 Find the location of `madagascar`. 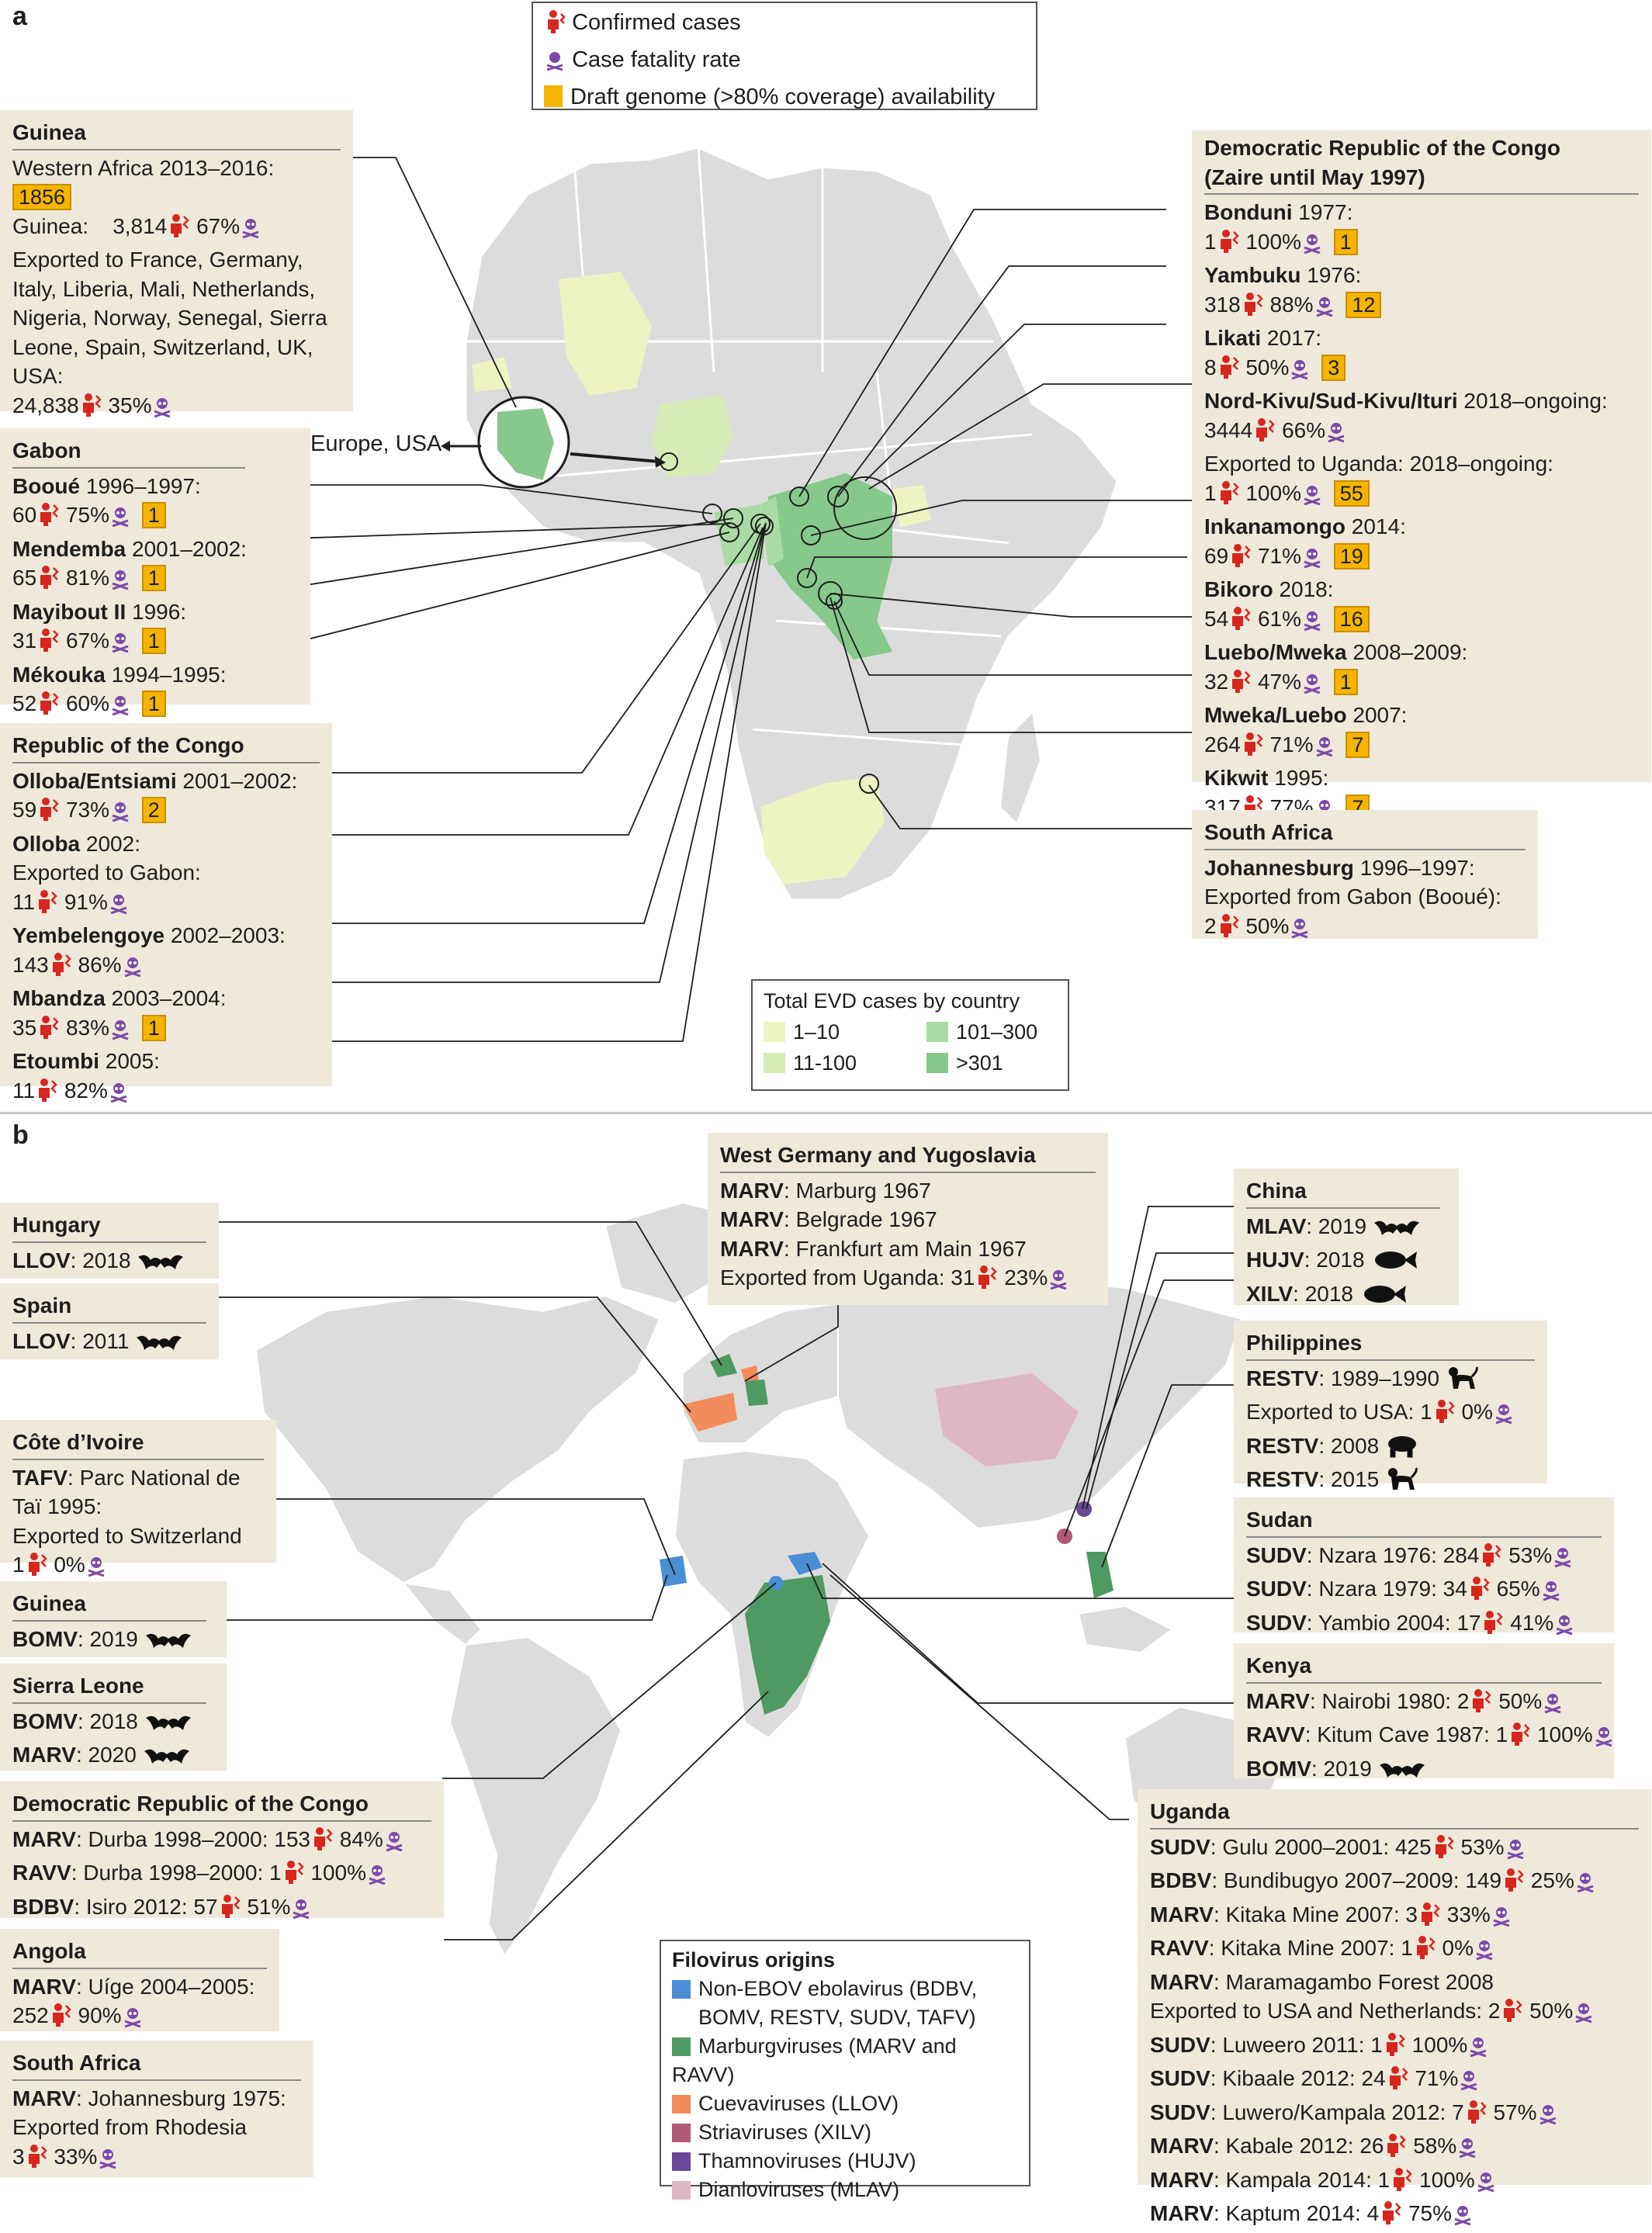

madagascar is located at coordinates (1020, 768).